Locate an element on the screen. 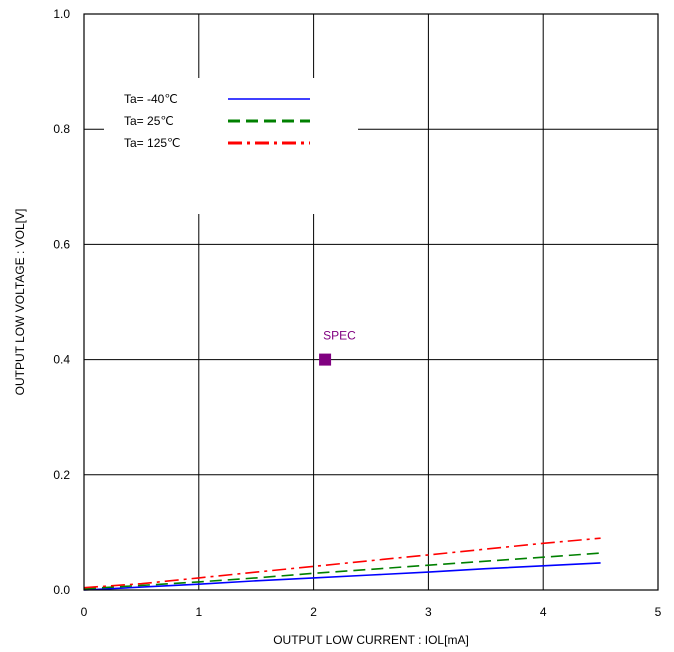  series-layer is located at coordinates (342, 564).